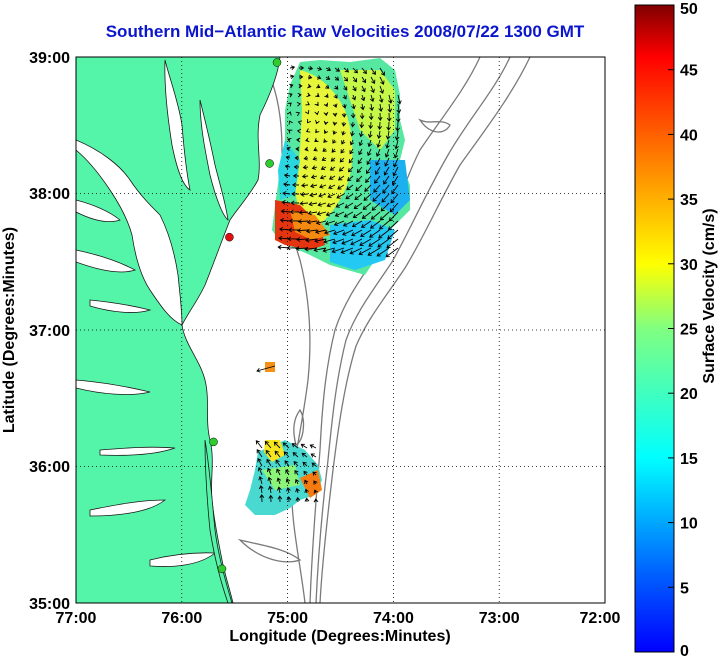 Image resolution: width=724 pixels, height=659 pixels. I want to click on colorbar-tick-label: 10, so click(689, 524).